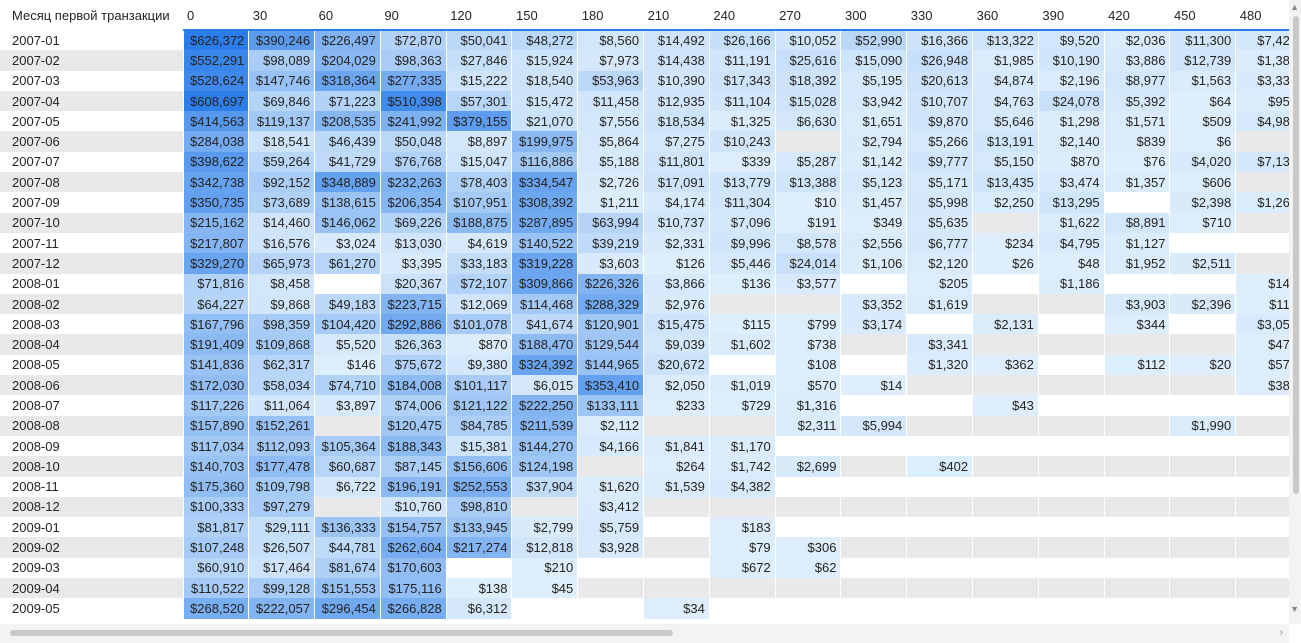  What do you see at coordinates (1005, 324) in the screenshot?
I see `matrix-cell: $2,131` at bounding box center [1005, 324].